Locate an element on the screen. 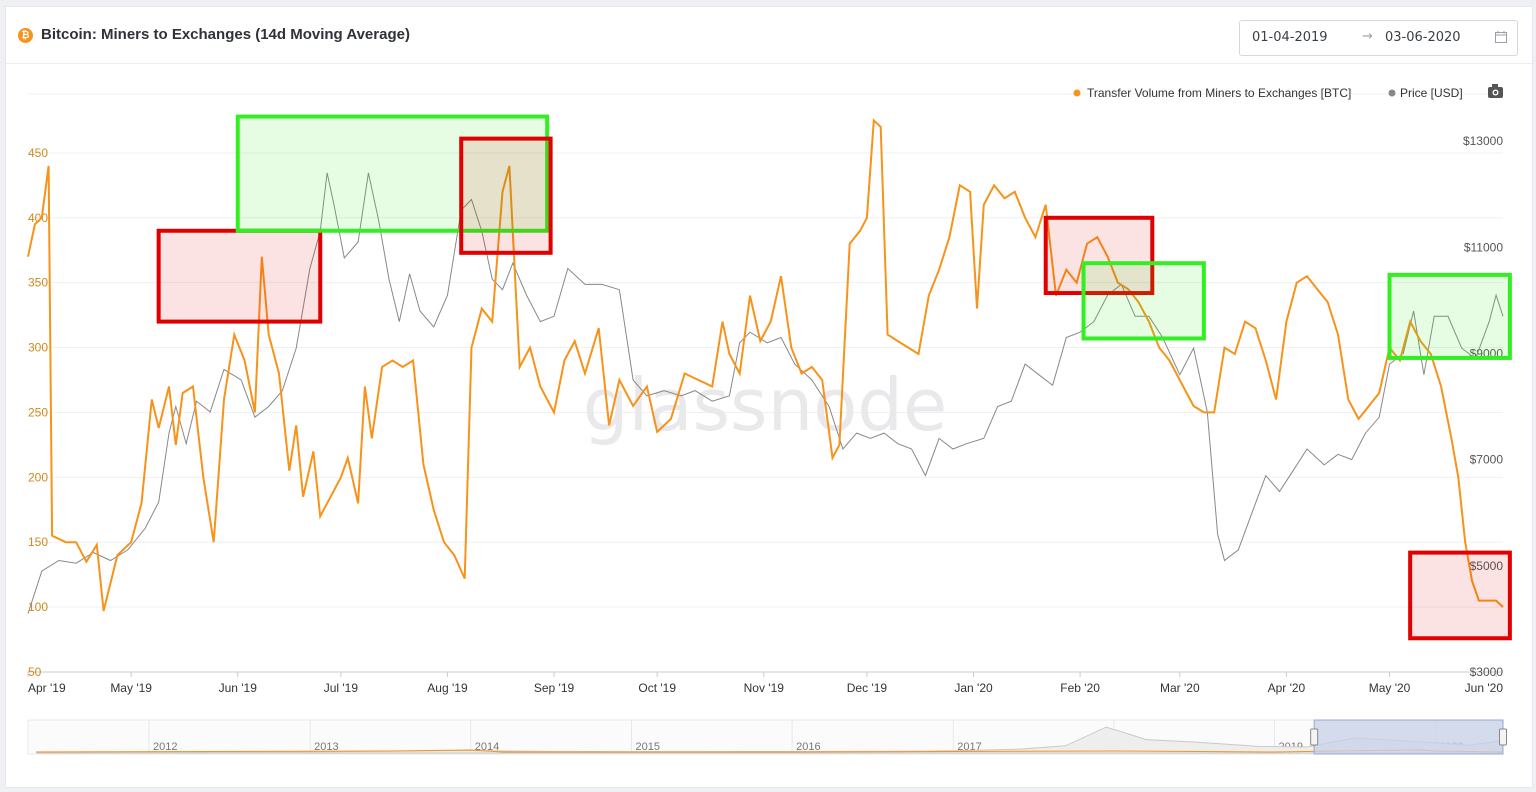 This screenshot has width=1536, height=792. navigator-left-handle is located at coordinates (1314, 737).